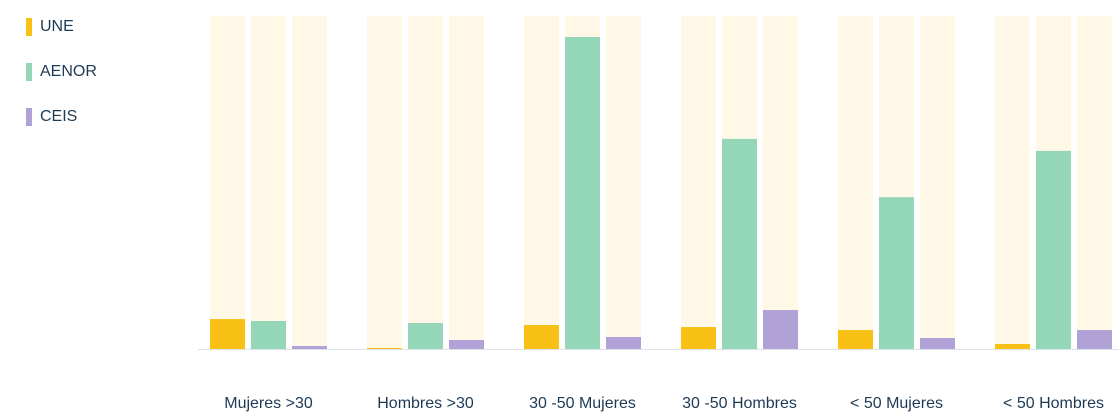 This screenshot has height=414, width=1119. What do you see at coordinates (58, 116) in the screenshot?
I see `legend-label: CEIS` at bounding box center [58, 116].